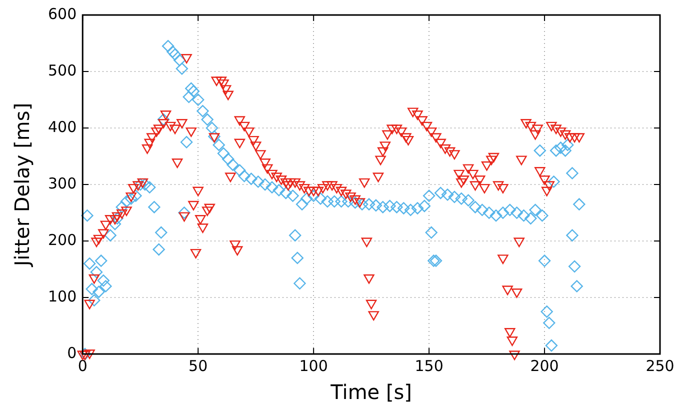  Describe the element at coordinates (371, 392) in the screenshot. I see `x-axis-title: Time [s]` at that location.